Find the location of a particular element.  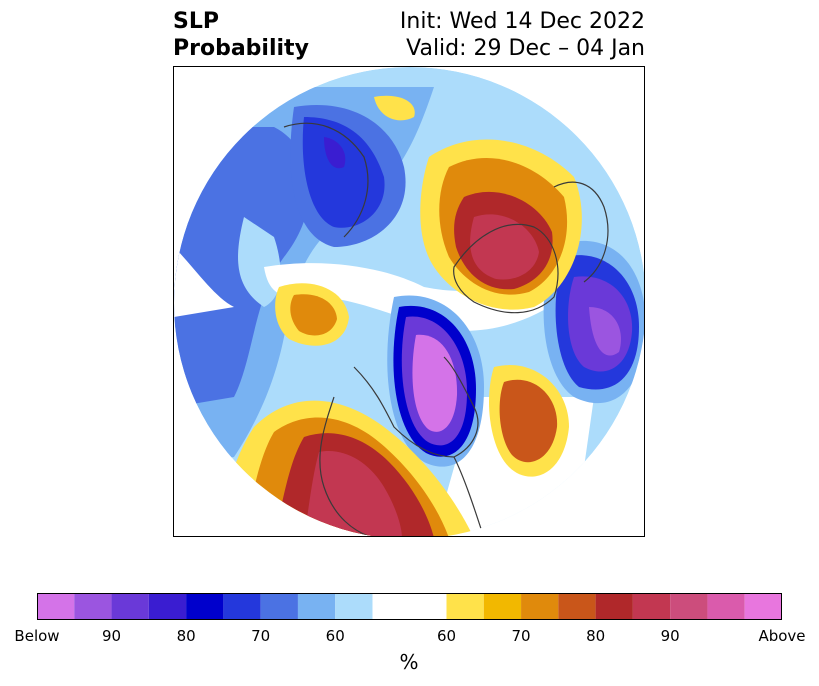

title-variable: SLP is located at coordinates (196, 21).